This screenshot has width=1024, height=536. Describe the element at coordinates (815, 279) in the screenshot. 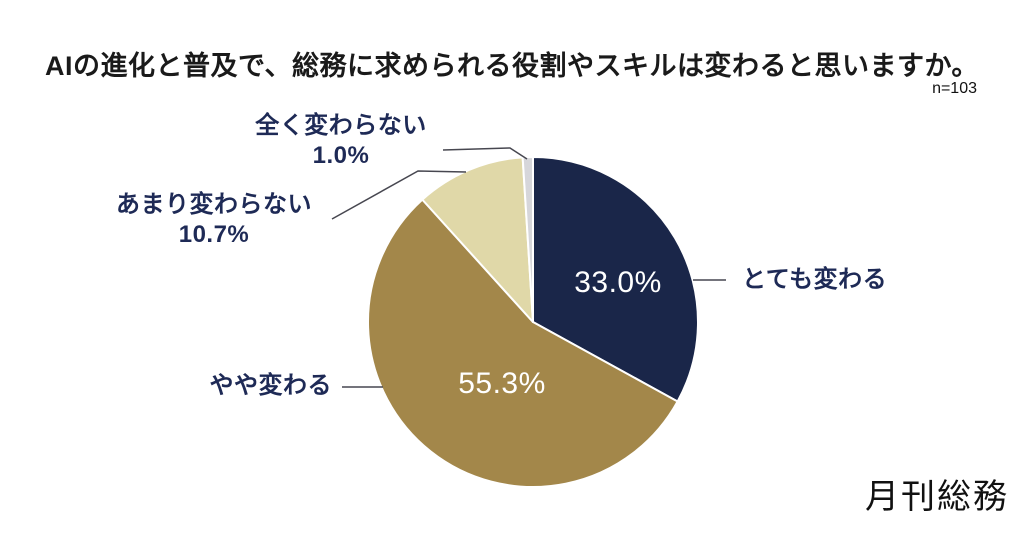

I see `slice-label-totemo: とても変わる` at that location.